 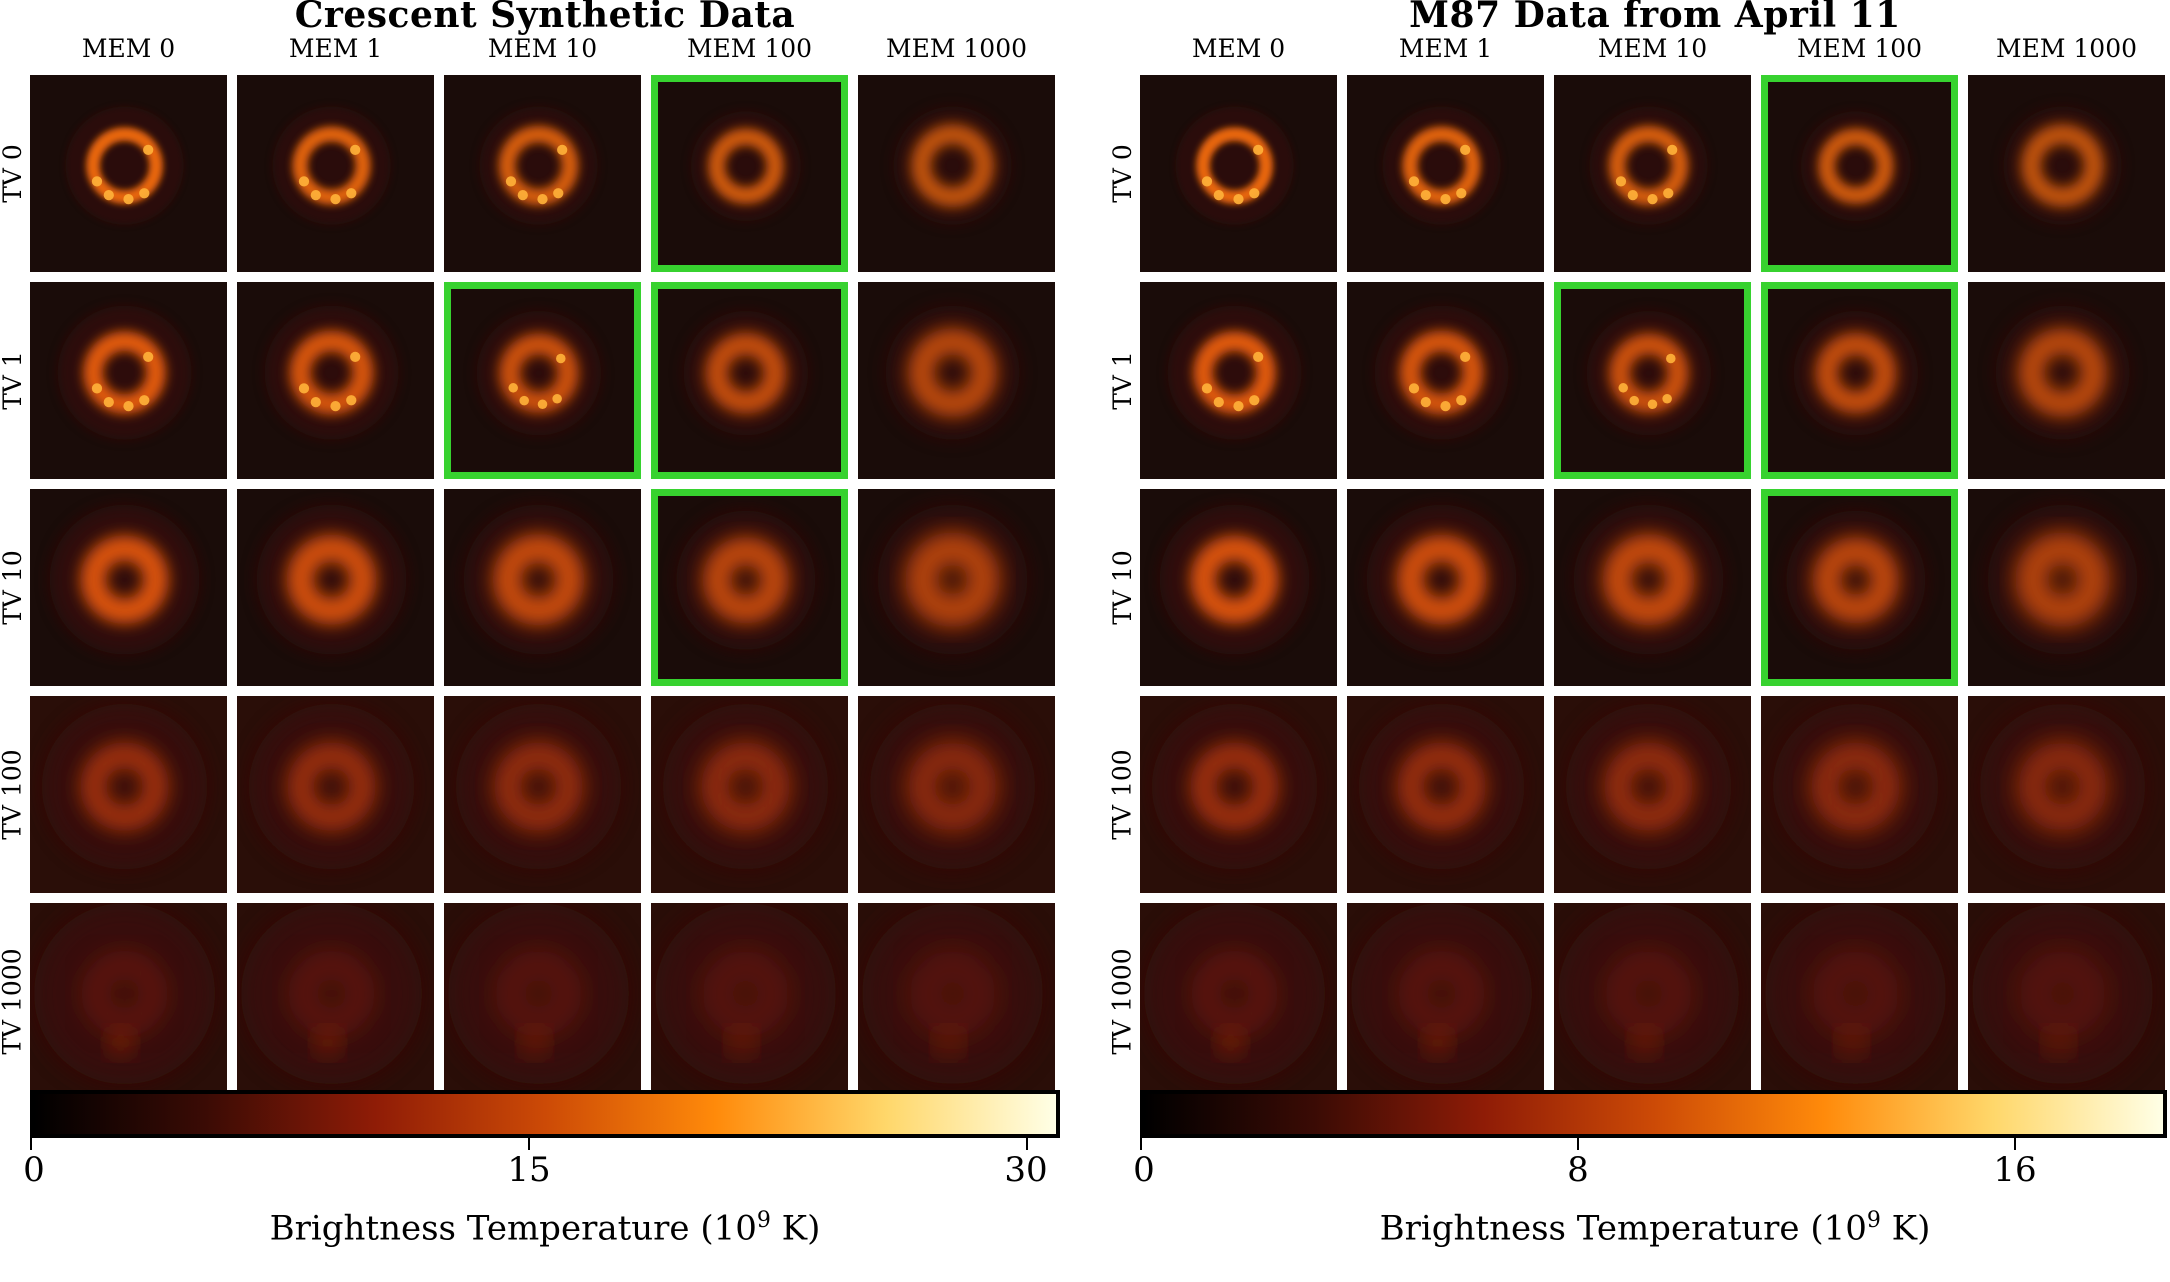 I want to click on row-label: TV 100, so click(x=1122, y=794).